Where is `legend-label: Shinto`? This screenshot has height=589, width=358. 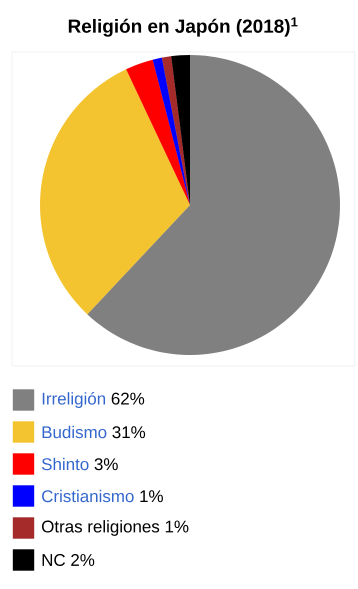
legend-label: Shinto is located at coordinates (65, 464).